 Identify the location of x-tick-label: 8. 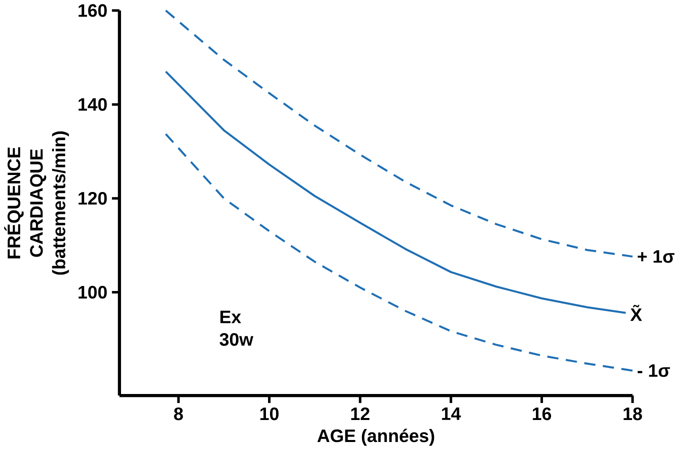
(178, 414).